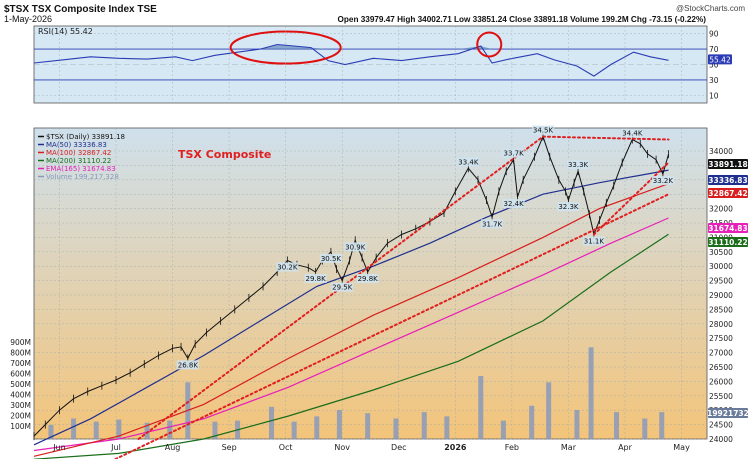 The height and width of the screenshot is (459, 750). Describe the element at coordinates (82, 177) in the screenshot. I see `legend-entry-volume: Volume 199,217,328` at that location.